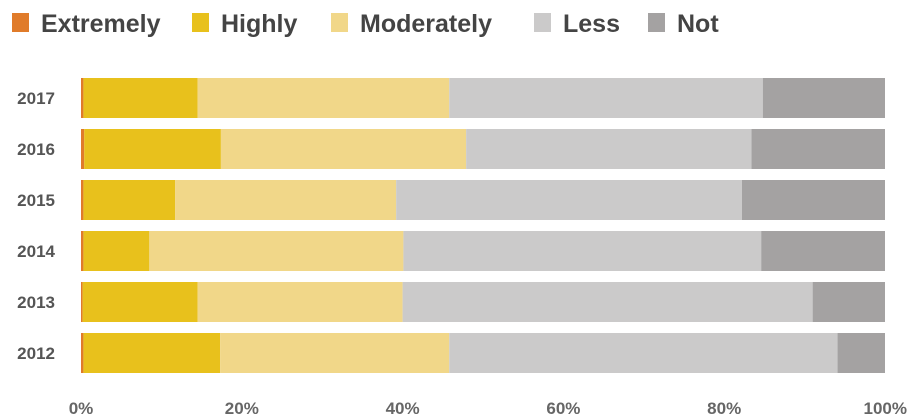 This screenshot has height=418, width=915. I want to click on legend-swatch-extremely, so click(20, 22).